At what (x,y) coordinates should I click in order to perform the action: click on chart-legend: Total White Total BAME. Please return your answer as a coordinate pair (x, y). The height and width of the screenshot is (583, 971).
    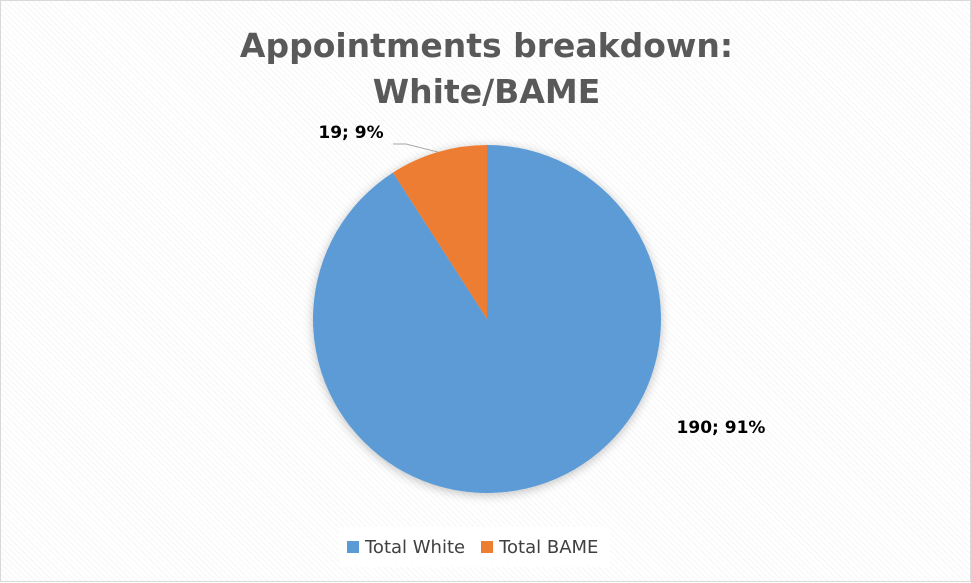
    Looking at the image, I should click on (475, 547).